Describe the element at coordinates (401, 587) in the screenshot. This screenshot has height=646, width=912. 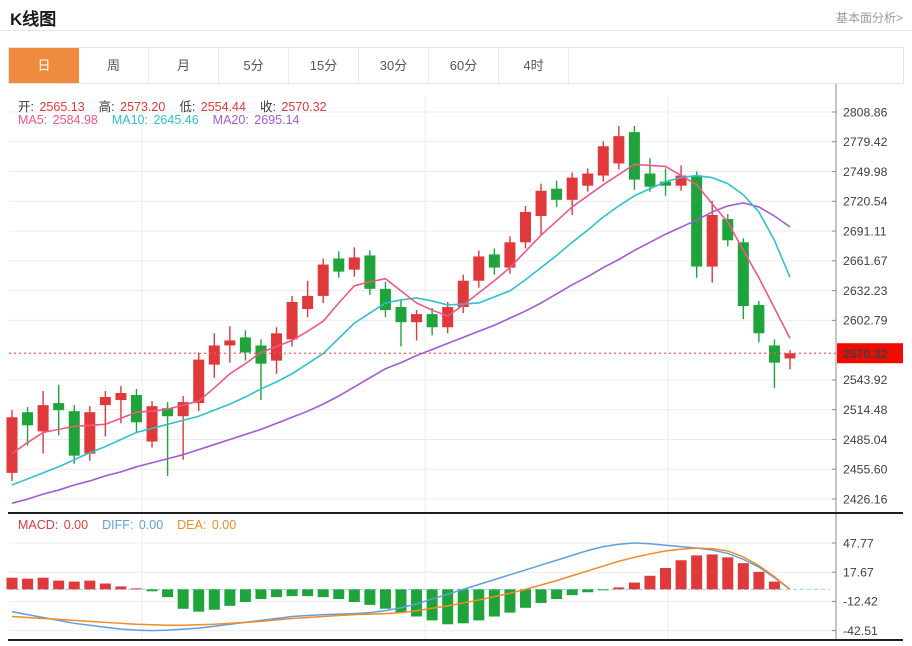
I see `diff-line` at that location.